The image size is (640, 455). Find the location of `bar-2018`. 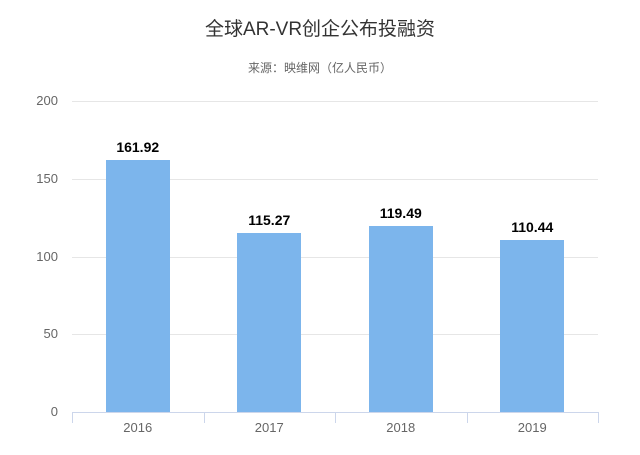

bar-2018 is located at coordinates (400, 319).